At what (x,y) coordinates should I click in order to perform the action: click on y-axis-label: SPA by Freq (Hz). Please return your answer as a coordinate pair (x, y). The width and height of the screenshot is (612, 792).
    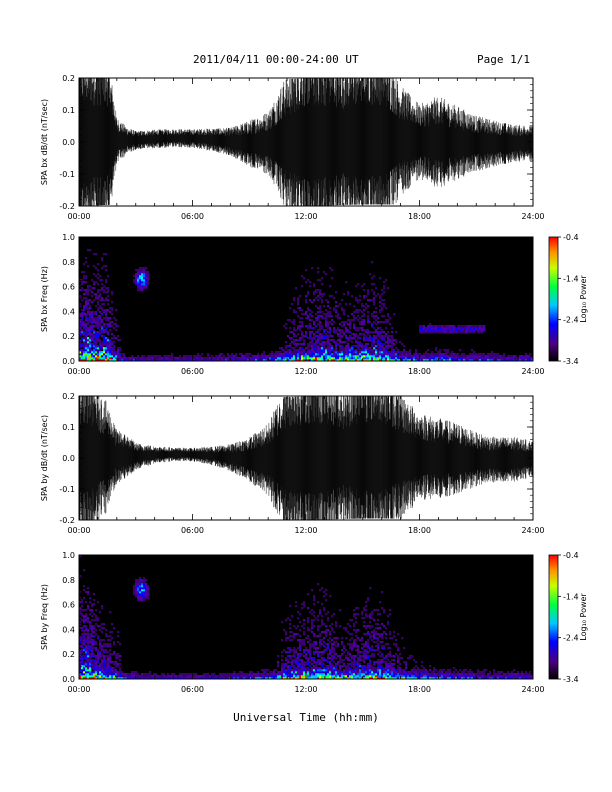
    Looking at the image, I should click on (44, 617).